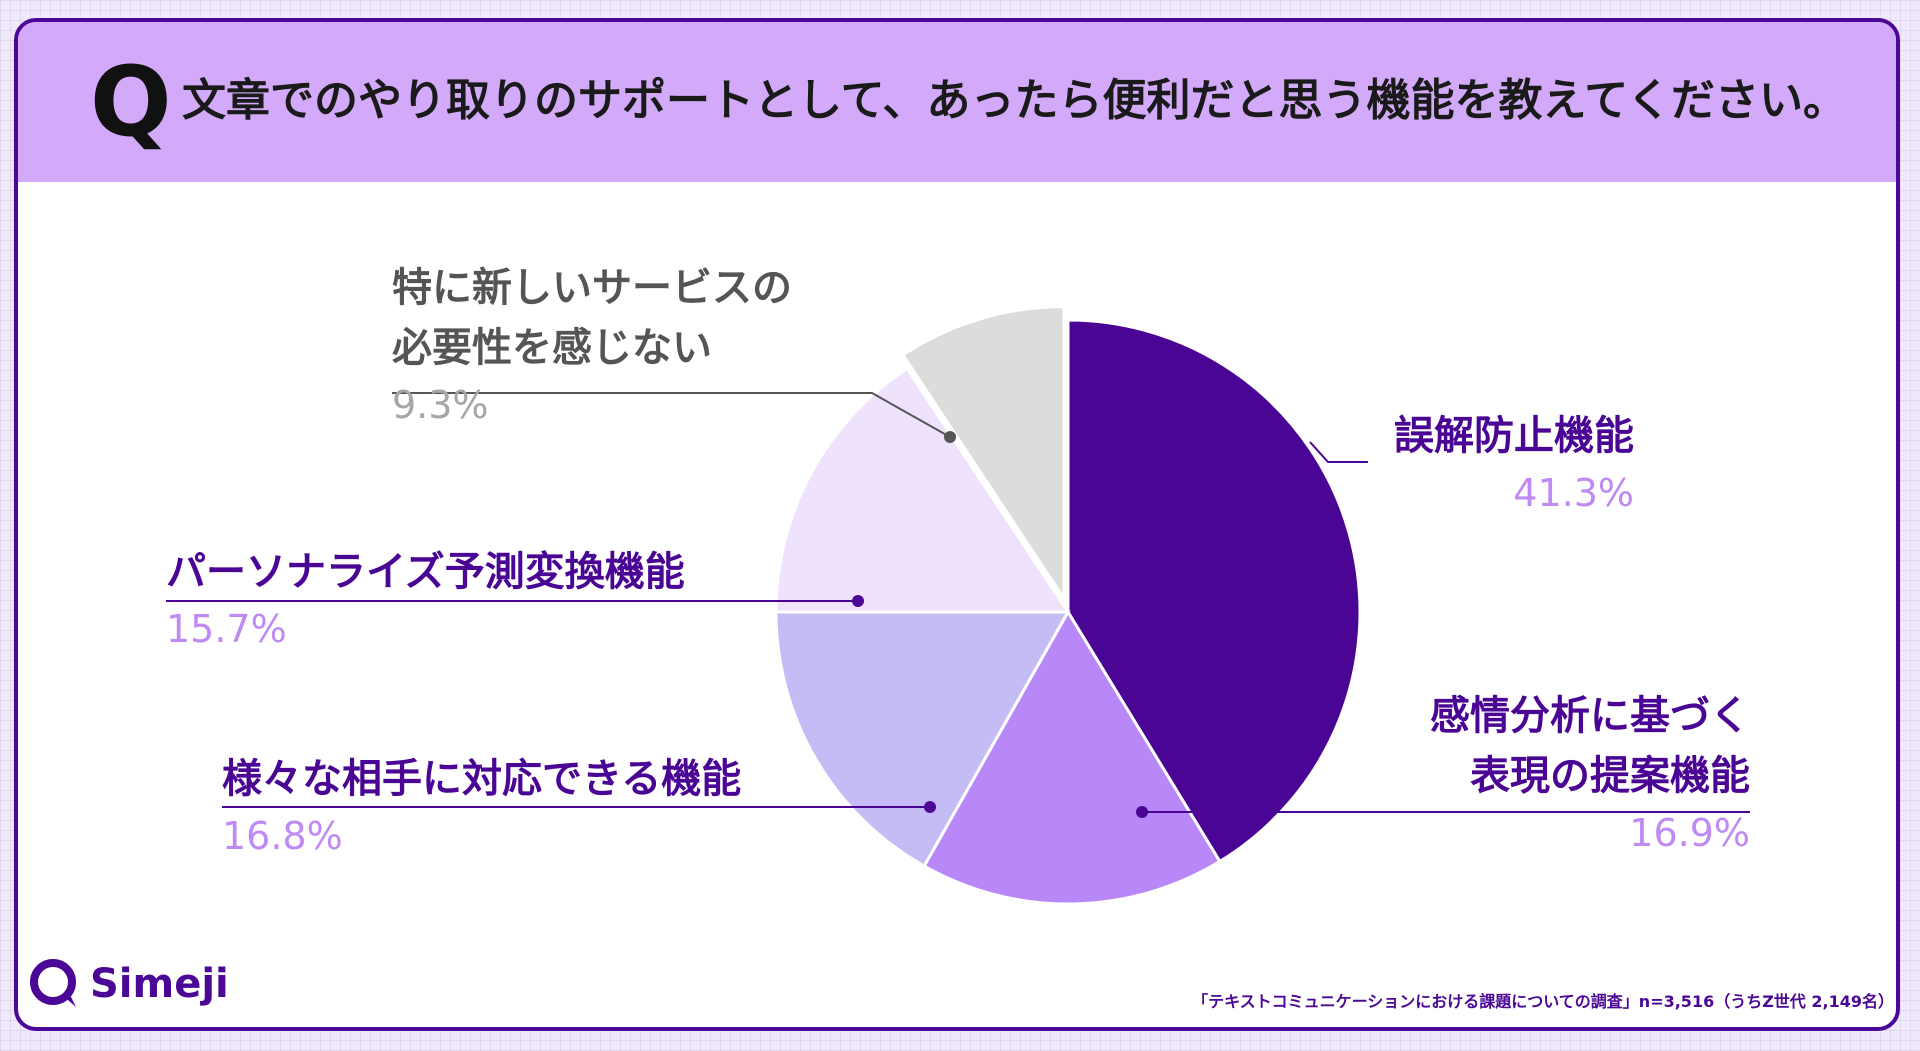  What do you see at coordinates (425, 572) in the screenshot?
I see `slice-name-3: パーソナライズ予測変換機能` at bounding box center [425, 572].